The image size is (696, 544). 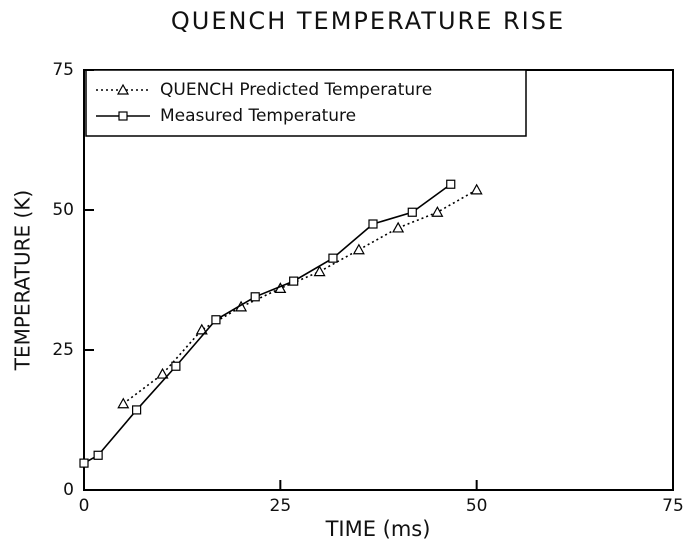 I want to click on x-tick-label: 0, so click(x=84, y=506).